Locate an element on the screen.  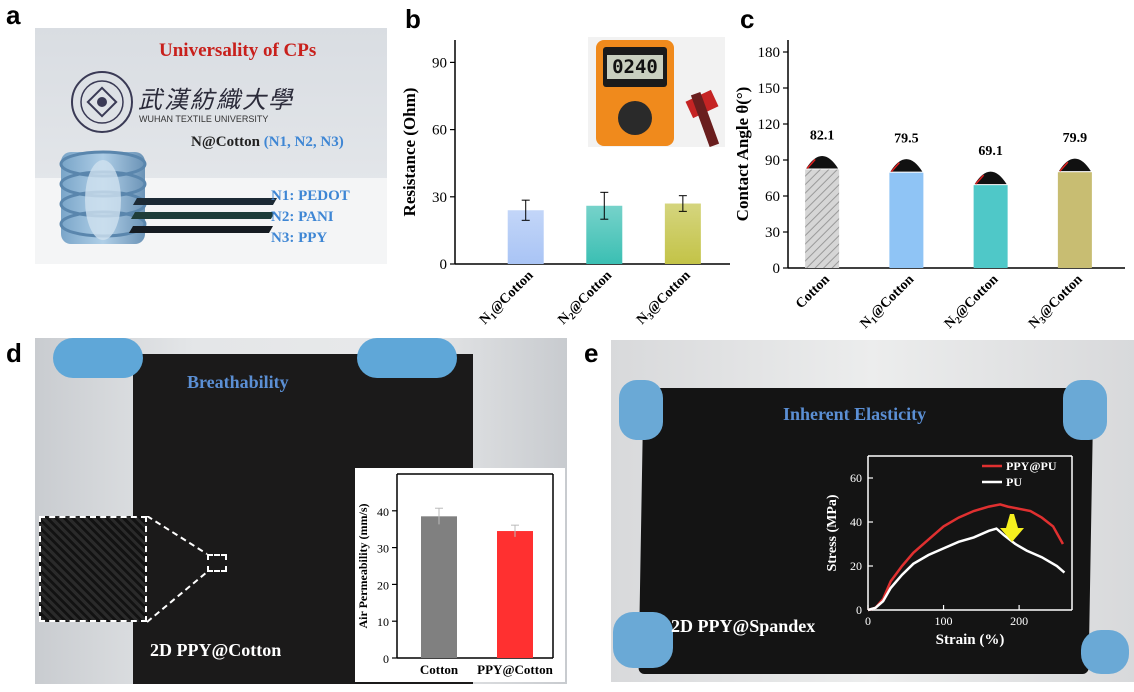
x-tick-label: 100 is located at coordinates (944, 621).